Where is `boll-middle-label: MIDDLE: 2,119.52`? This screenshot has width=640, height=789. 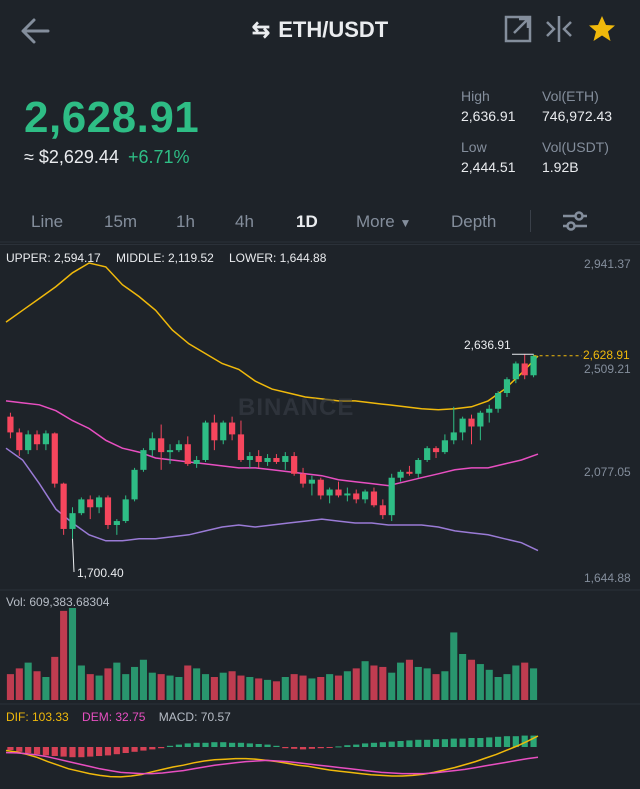
boll-middle-label: MIDDLE: 2,119.52 is located at coordinates (165, 258).